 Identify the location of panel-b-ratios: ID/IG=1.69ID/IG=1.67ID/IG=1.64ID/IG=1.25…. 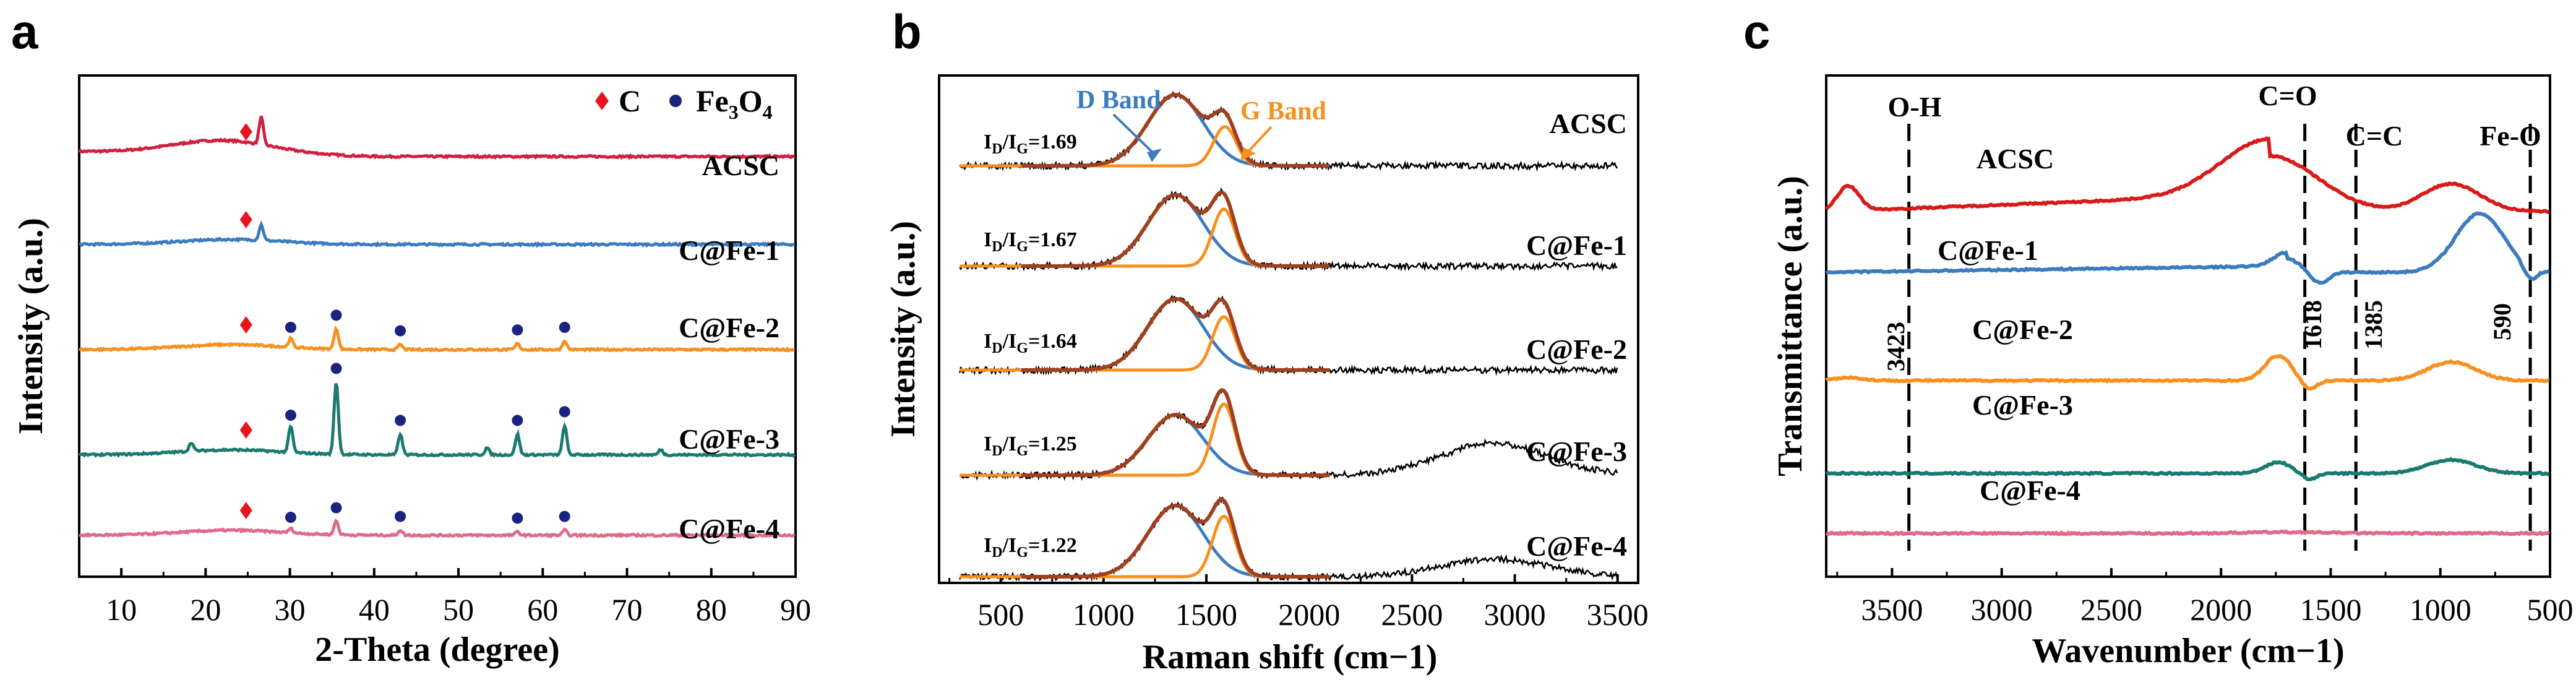
(1030, 346).